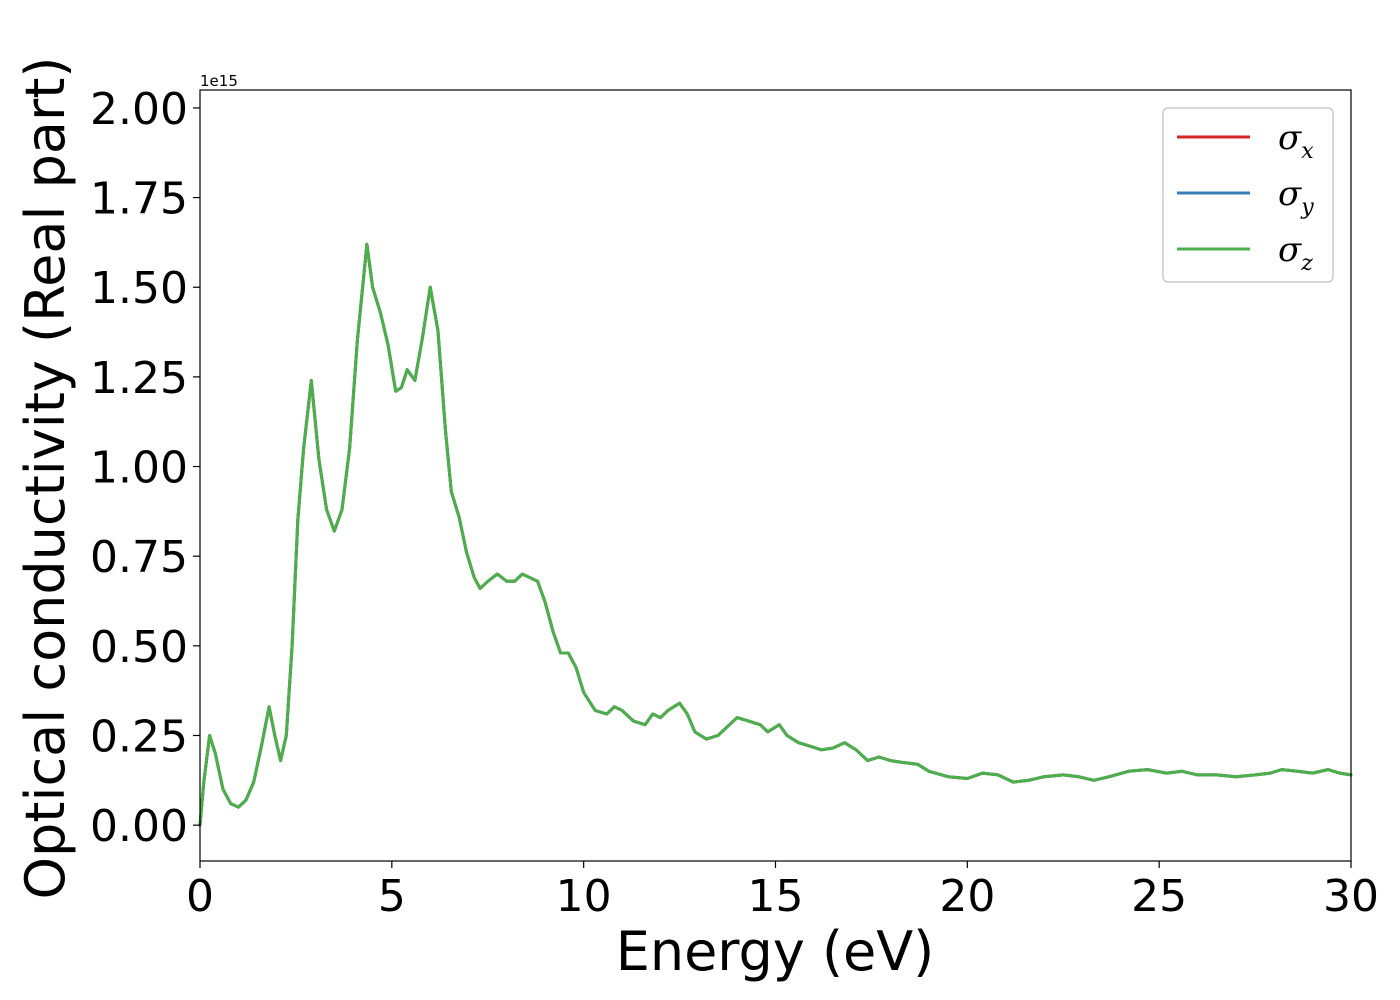 Image resolution: width=1400 pixels, height=1000 pixels. Describe the element at coordinates (200, 896) in the screenshot. I see `x-tick-label: 0` at that location.